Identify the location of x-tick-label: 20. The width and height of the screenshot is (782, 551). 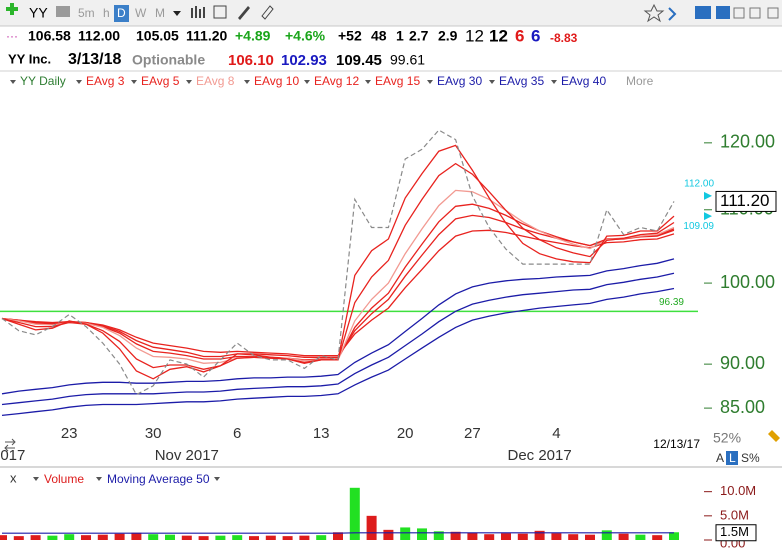
(405, 433).